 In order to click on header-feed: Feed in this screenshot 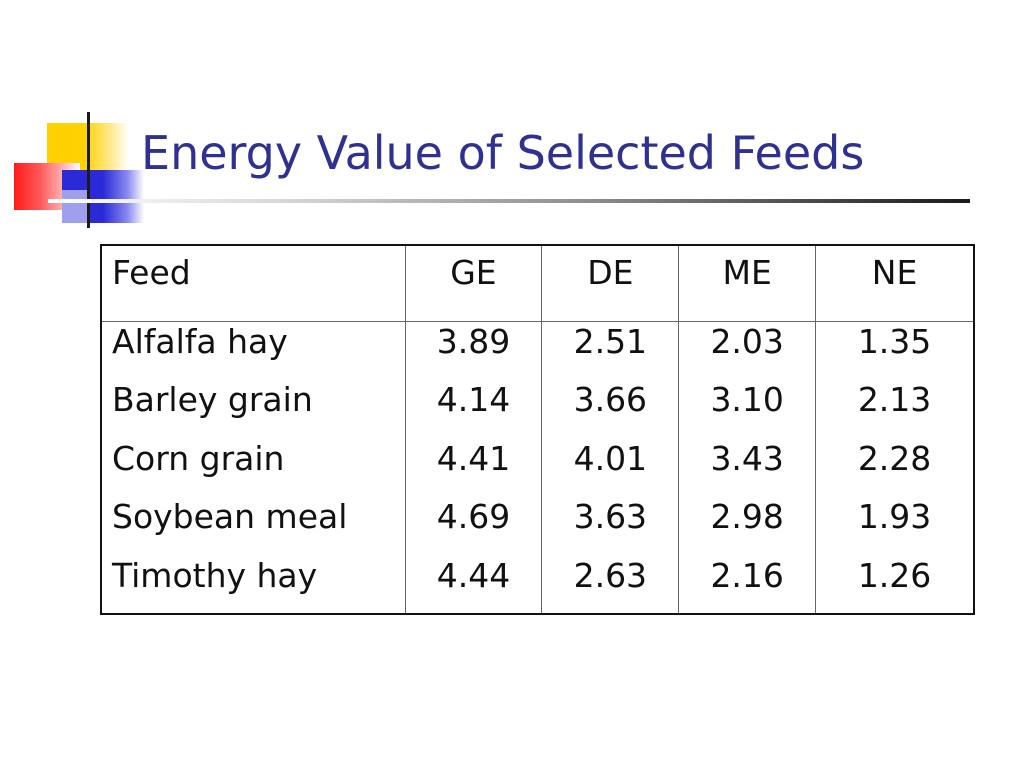, I will do `click(253, 283)`.